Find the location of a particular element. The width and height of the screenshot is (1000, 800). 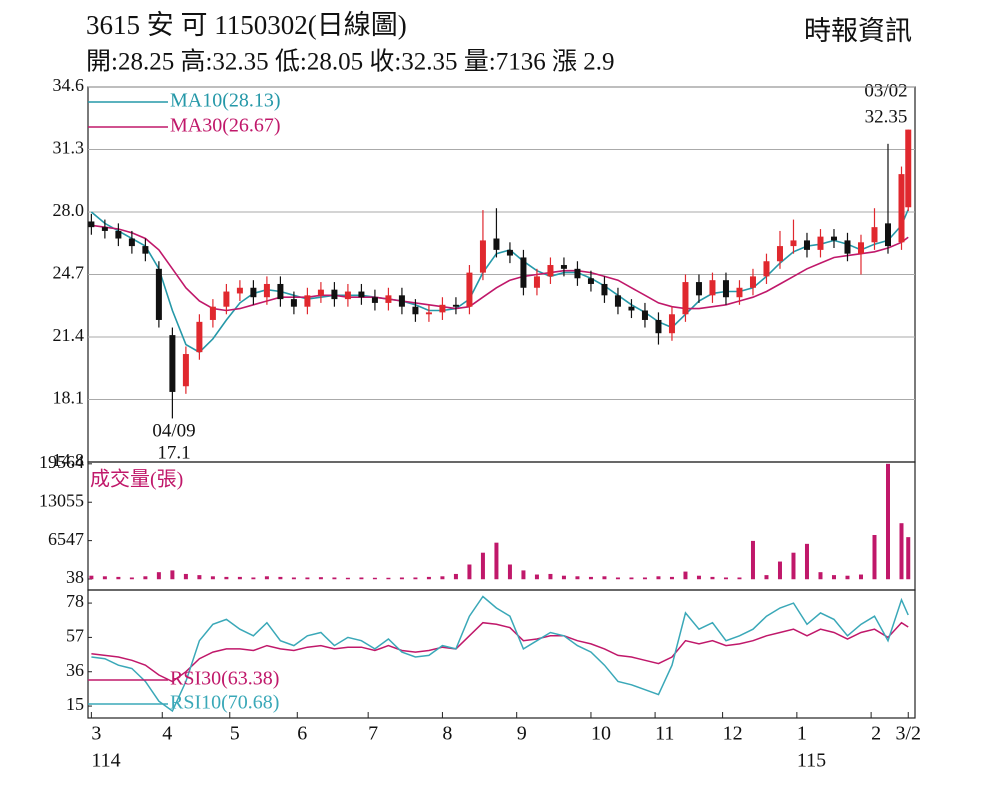

y-tick-label: 15 is located at coordinates (75, 704).